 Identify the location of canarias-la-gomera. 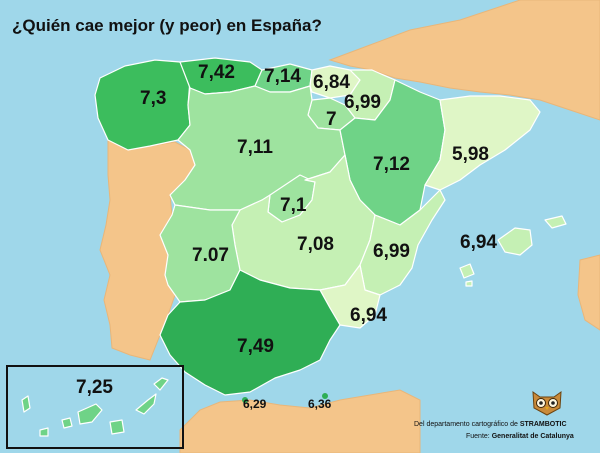
(67, 423).